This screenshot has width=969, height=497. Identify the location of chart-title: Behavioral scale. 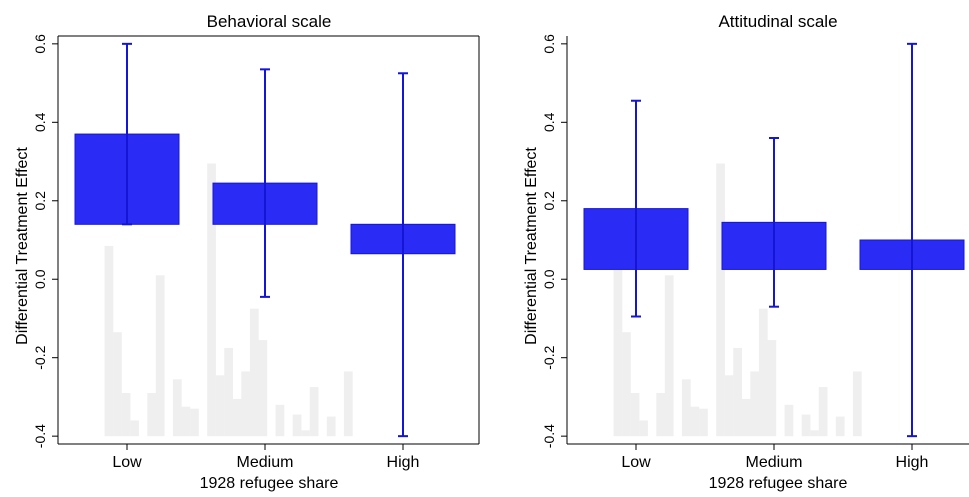
(269, 21).